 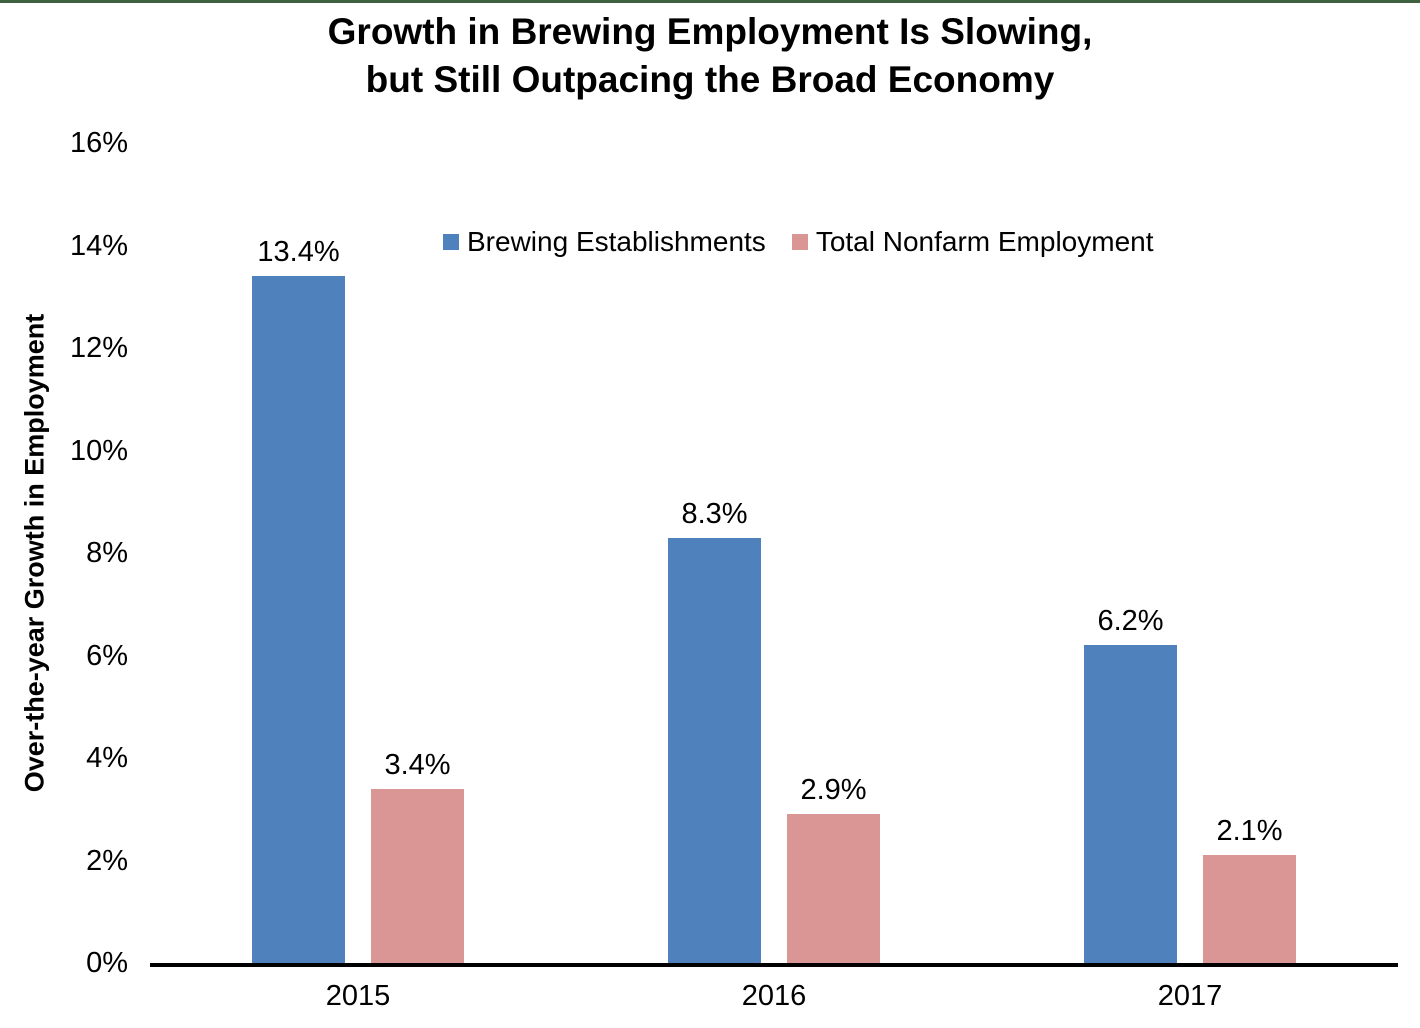 What do you see at coordinates (774, 996) in the screenshot?
I see `x-axis-label-2016: 2016` at bounding box center [774, 996].